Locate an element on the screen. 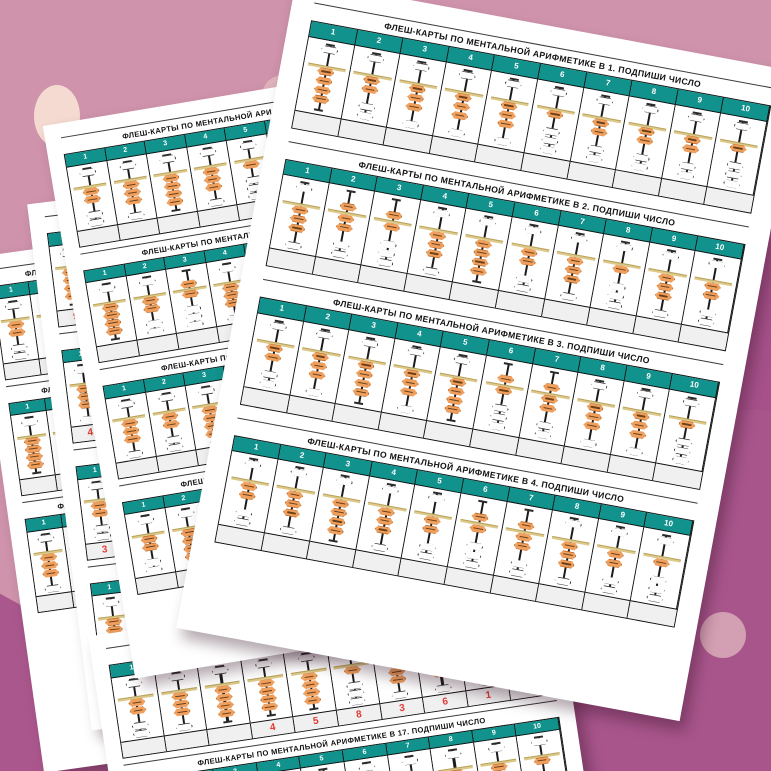  abacus-cell is located at coordinates (543, 750).